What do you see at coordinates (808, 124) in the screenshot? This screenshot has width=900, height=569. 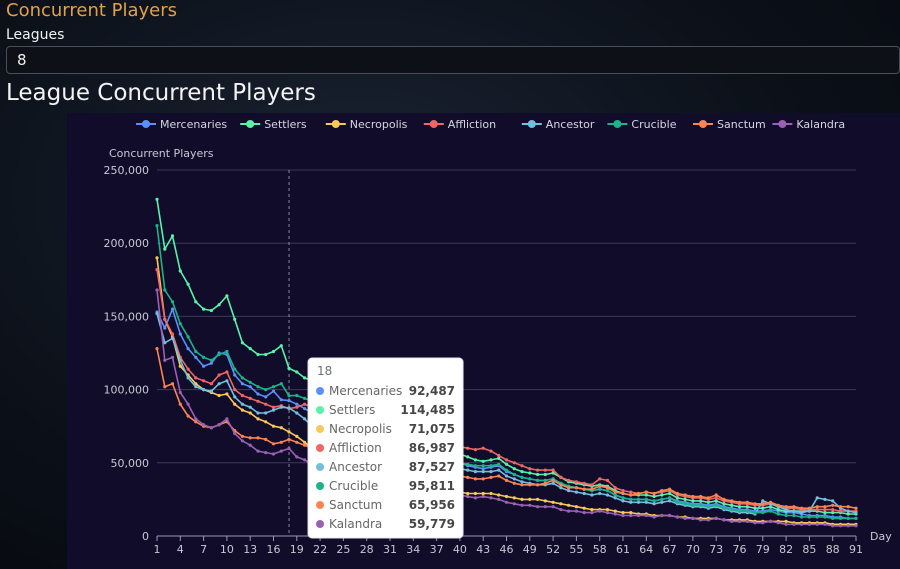 I see `legend-item-kalandra: Kalandra` at bounding box center [808, 124].